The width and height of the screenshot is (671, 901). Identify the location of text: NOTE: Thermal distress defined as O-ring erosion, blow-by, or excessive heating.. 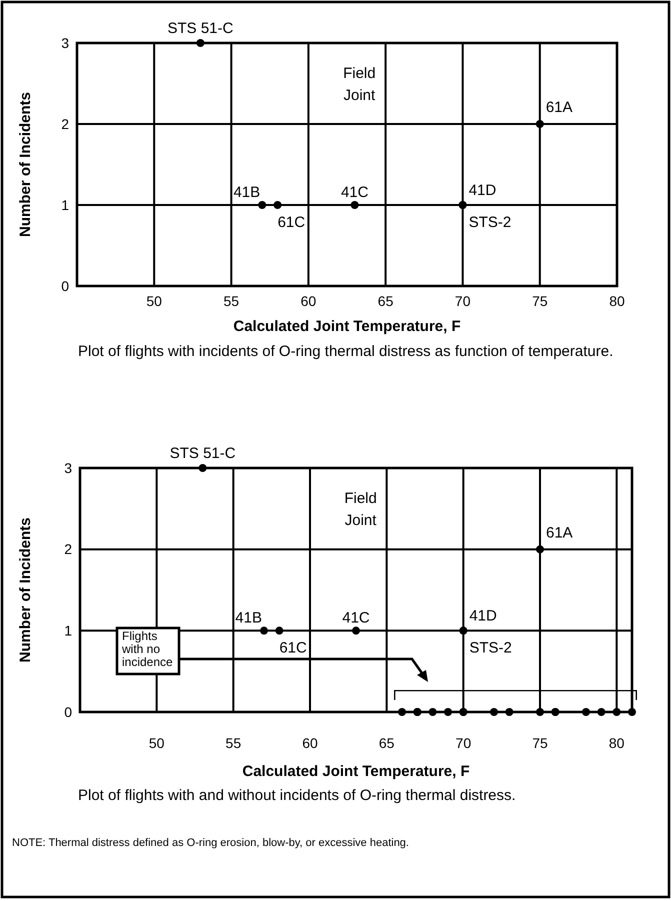
(210, 843).